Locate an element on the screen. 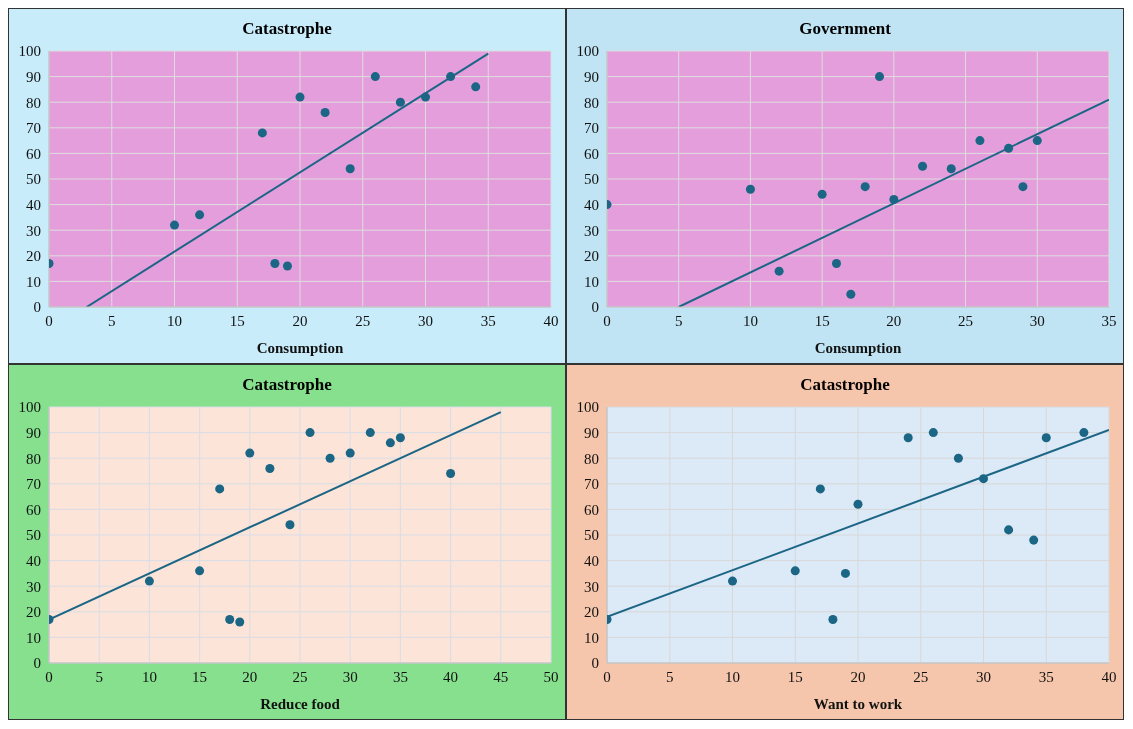 The height and width of the screenshot is (729, 1133). x-tick-label: 15 is located at coordinates (795, 676).